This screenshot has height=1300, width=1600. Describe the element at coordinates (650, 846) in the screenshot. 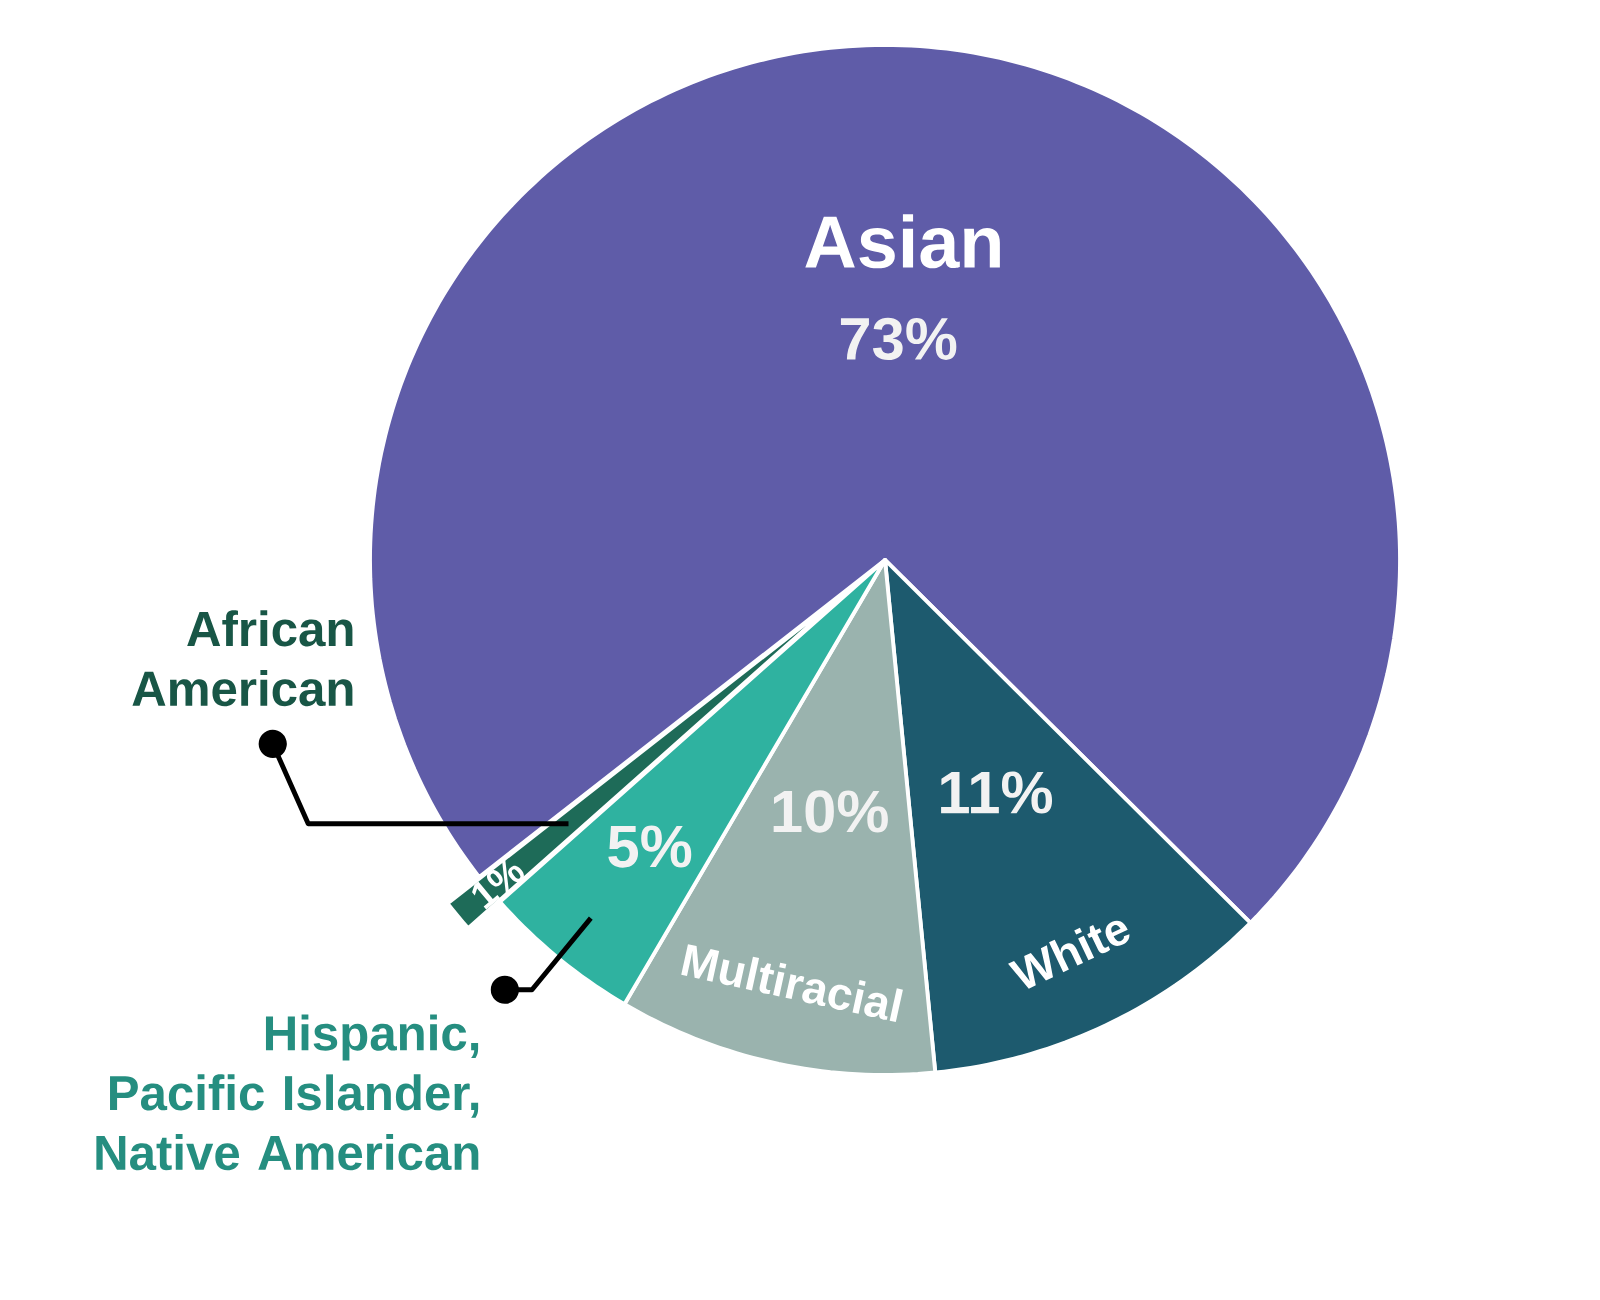

I see `data-label: 5%` at that location.